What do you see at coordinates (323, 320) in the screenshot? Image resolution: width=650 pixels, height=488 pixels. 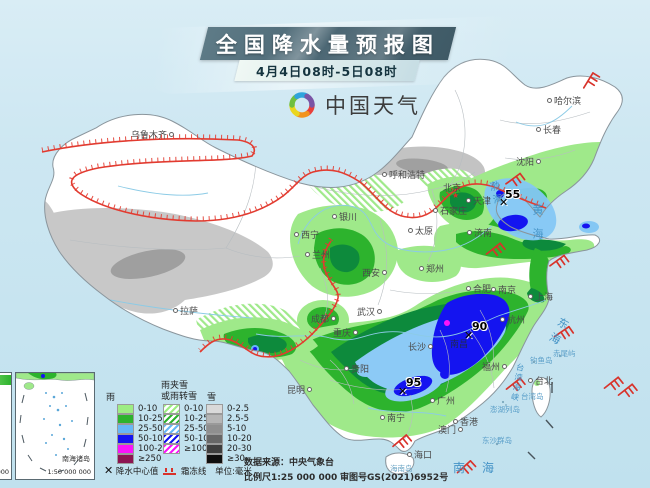 I see `city-label: 成都` at bounding box center [323, 320].